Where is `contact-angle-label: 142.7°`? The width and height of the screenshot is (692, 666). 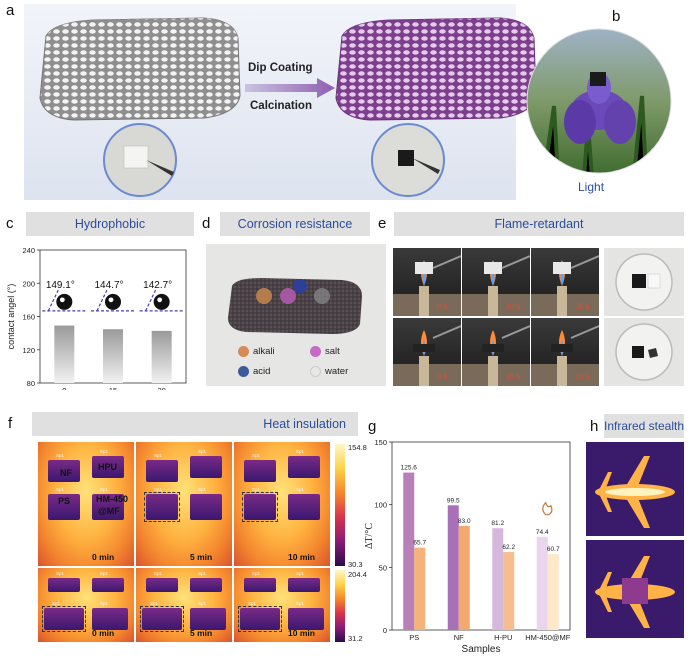 contact-angle-label: 142.7° is located at coordinates (157, 285).